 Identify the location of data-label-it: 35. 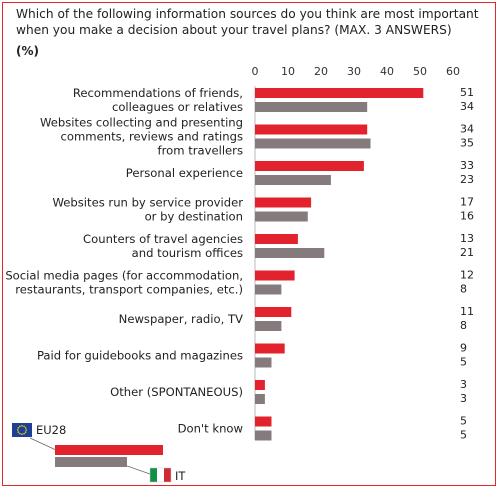
(467, 143).